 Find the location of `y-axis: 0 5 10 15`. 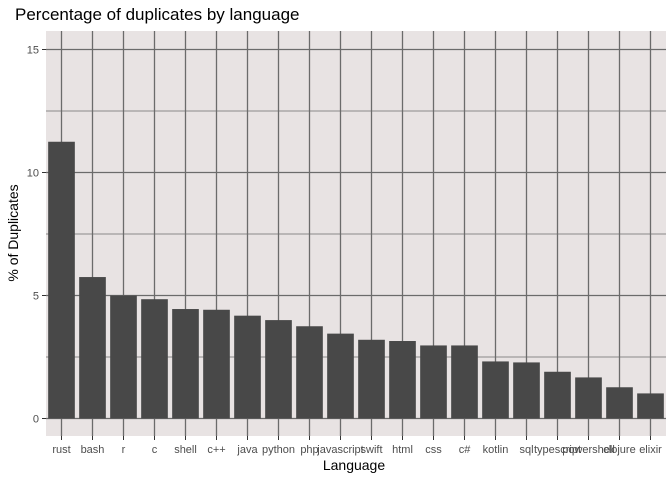

y-axis: 0 5 10 15 is located at coordinates (36, 235).